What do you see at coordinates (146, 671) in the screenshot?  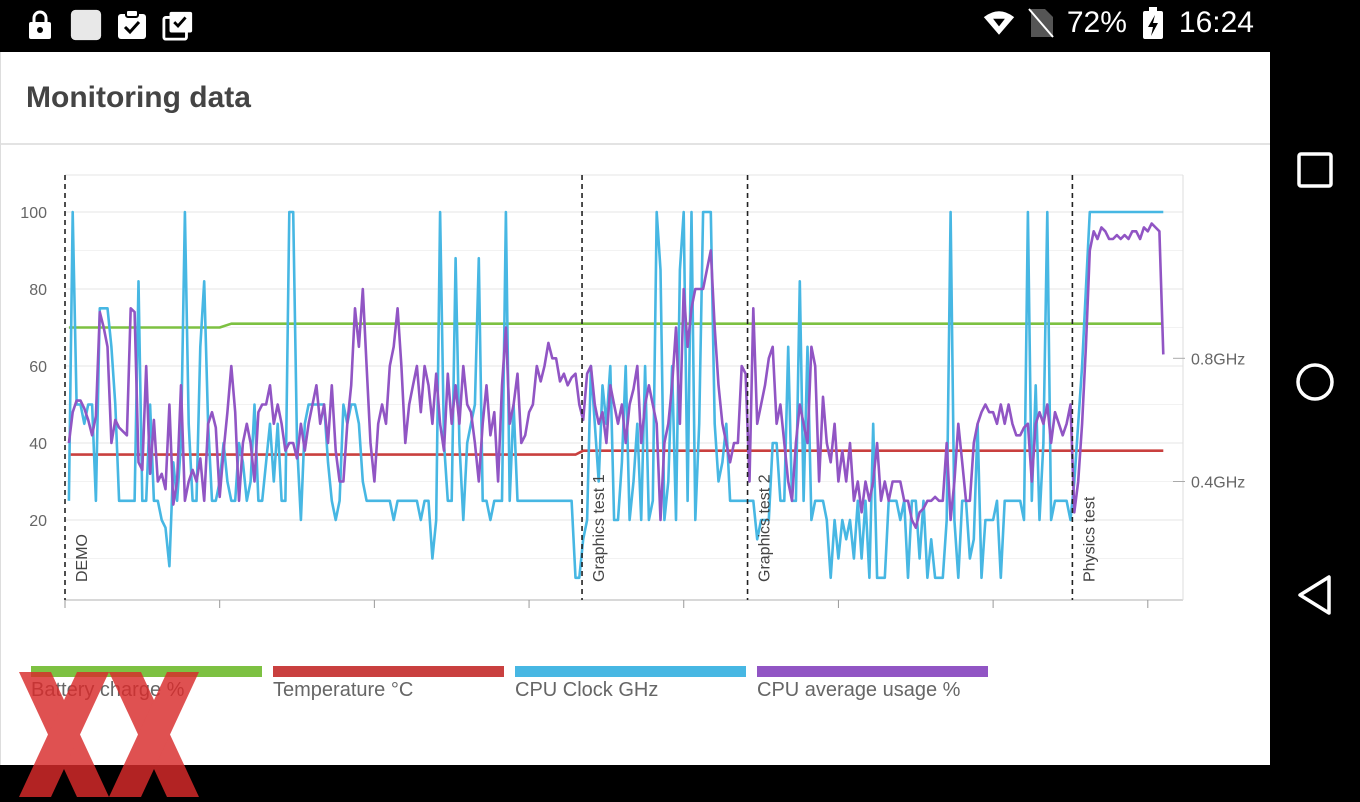 I see `legend-swatch-battery` at bounding box center [146, 671].